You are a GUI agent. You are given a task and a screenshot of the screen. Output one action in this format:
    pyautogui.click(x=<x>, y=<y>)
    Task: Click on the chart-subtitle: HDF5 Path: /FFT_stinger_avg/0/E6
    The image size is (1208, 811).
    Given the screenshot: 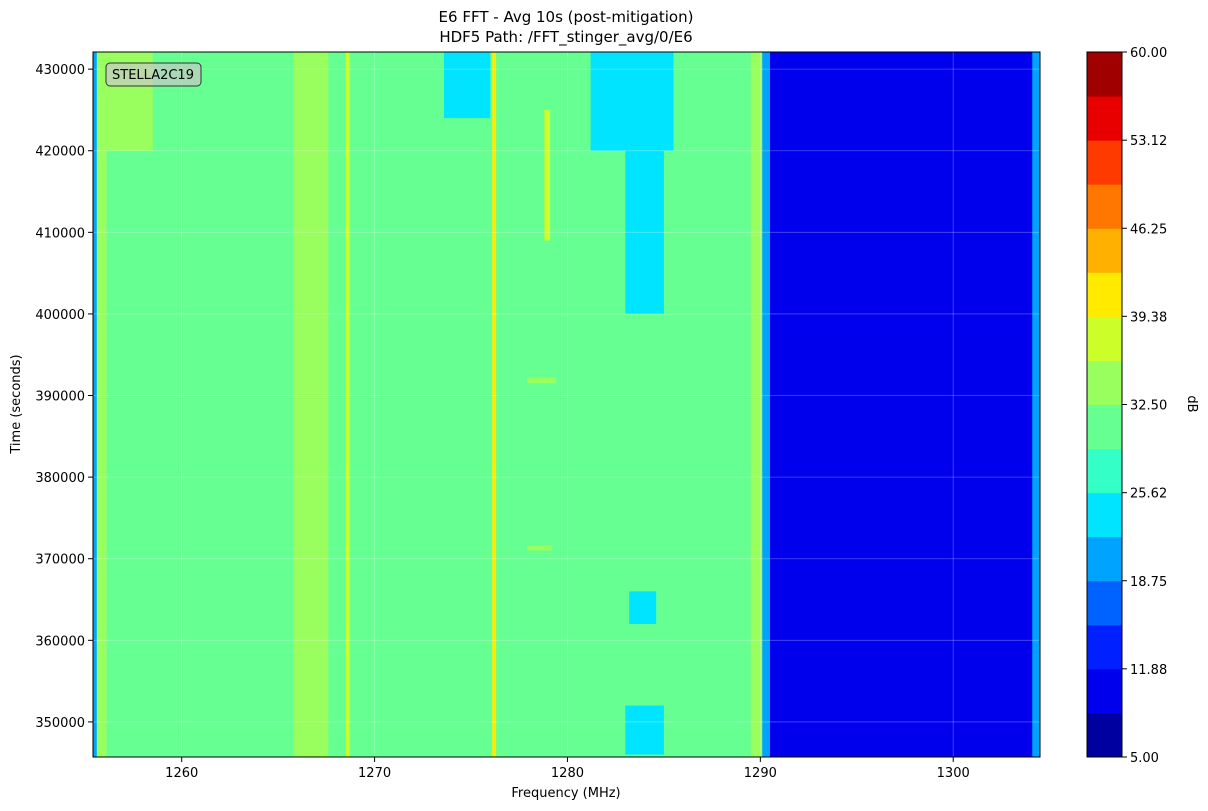 What is the action you would take?
    pyautogui.click(x=565, y=37)
    